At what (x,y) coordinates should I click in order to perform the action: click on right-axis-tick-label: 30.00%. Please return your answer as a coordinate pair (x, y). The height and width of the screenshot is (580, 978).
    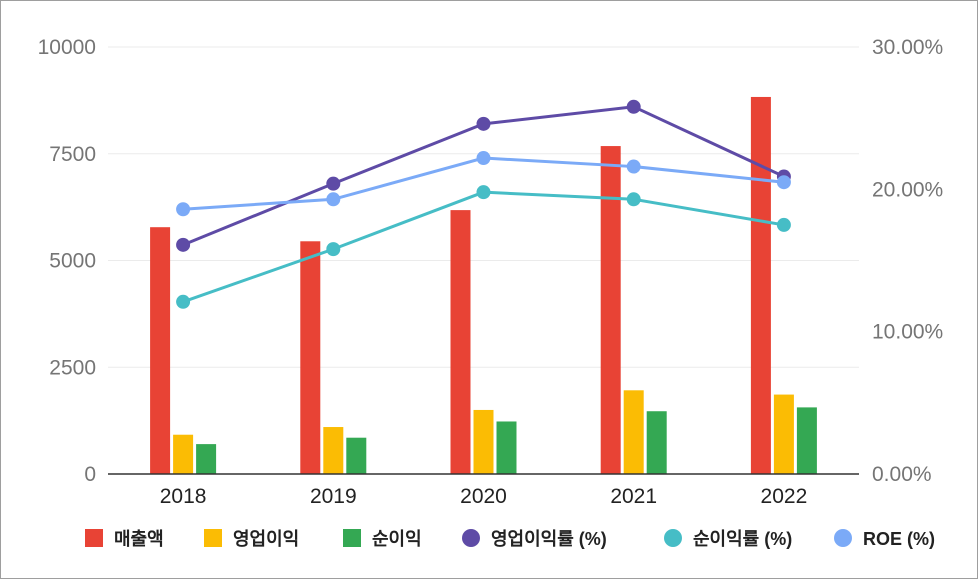
    Looking at the image, I should click on (907, 47).